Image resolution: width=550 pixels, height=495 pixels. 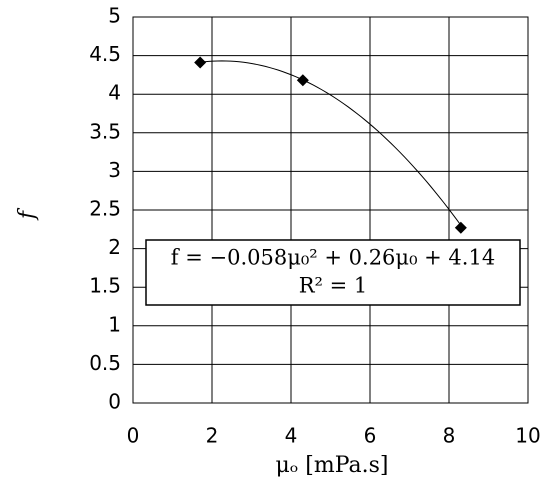 What do you see at coordinates (105, 286) in the screenshot?
I see `y-tick-label: 1.5` at bounding box center [105, 286].